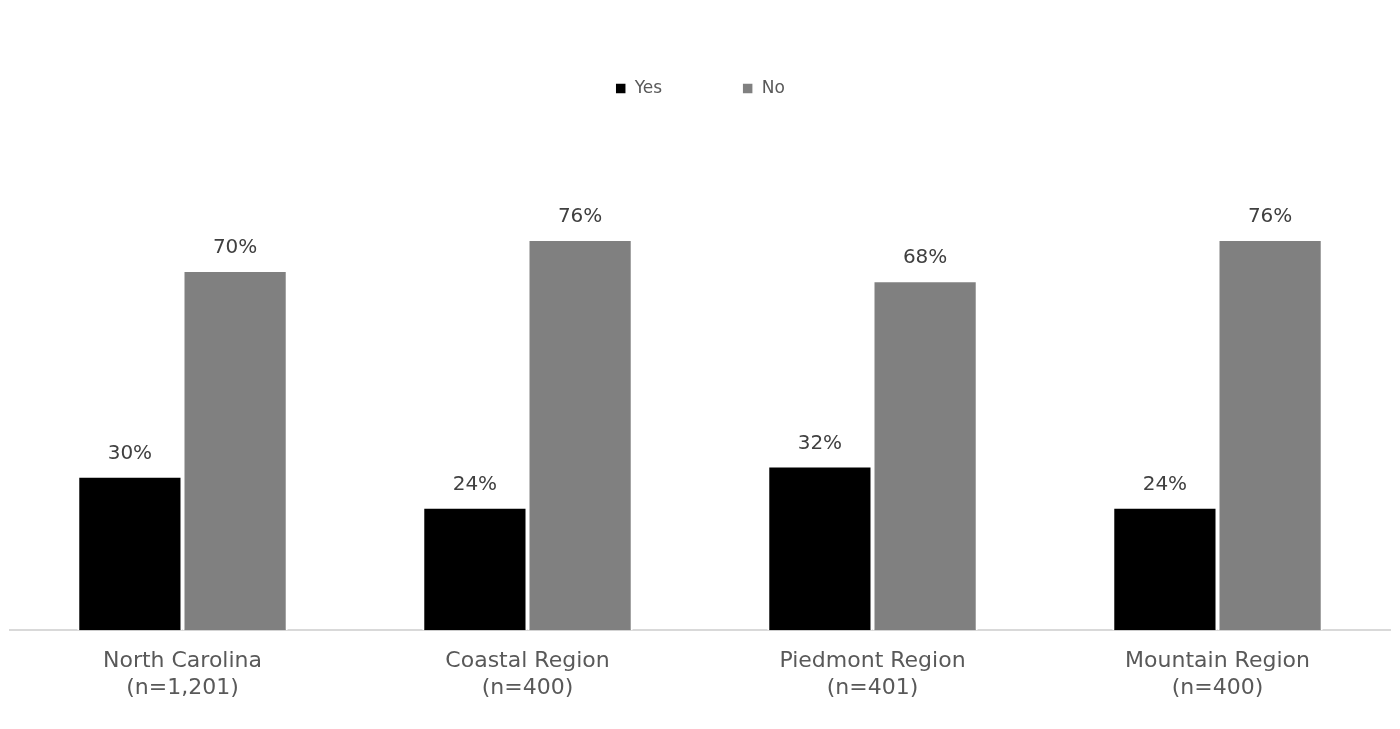  What do you see at coordinates (1217, 673) in the screenshot?
I see `x-tick-label: Mountain Region (n=400)` at bounding box center [1217, 673].